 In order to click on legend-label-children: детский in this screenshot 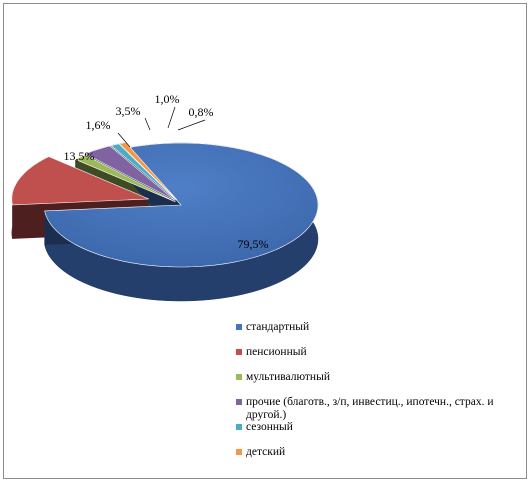, I will do `click(266, 452)`.